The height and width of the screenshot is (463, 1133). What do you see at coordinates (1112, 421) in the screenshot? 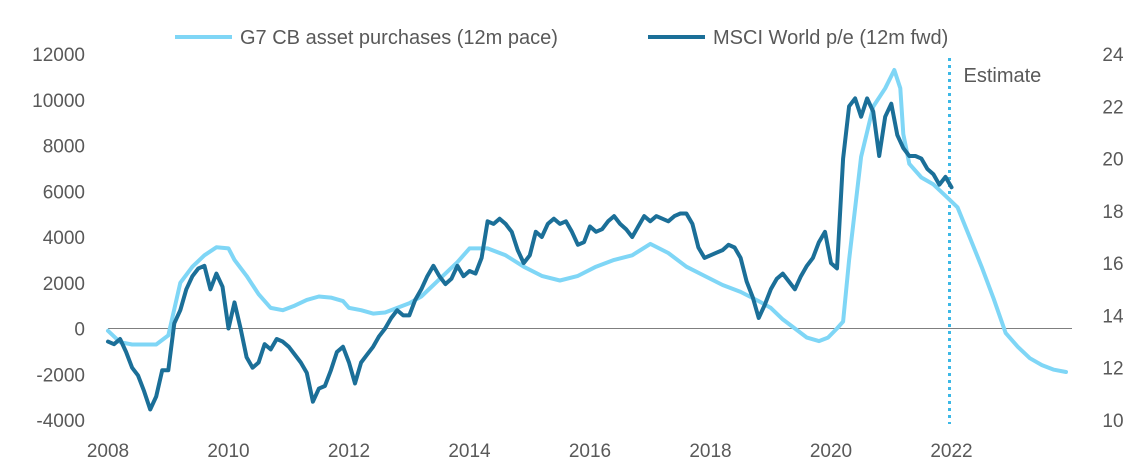
I see `right-tick-label: 10` at bounding box center [1112, 421].